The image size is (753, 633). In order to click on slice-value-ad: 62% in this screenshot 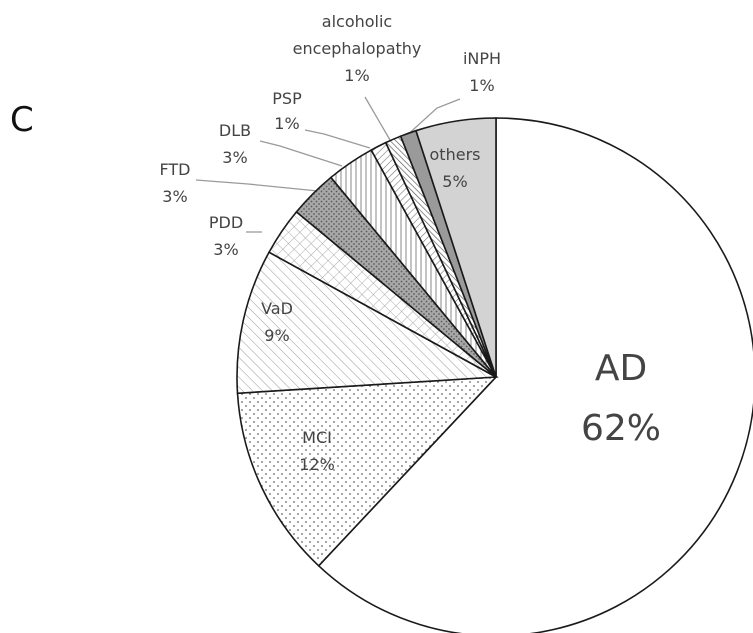, I will do `click(621, 428)`.